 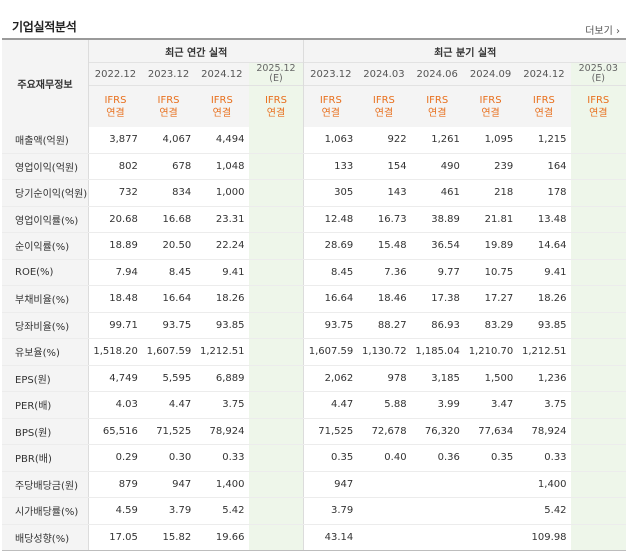 I want to click on table-cell: 12.48, so click(x=330, y=219).